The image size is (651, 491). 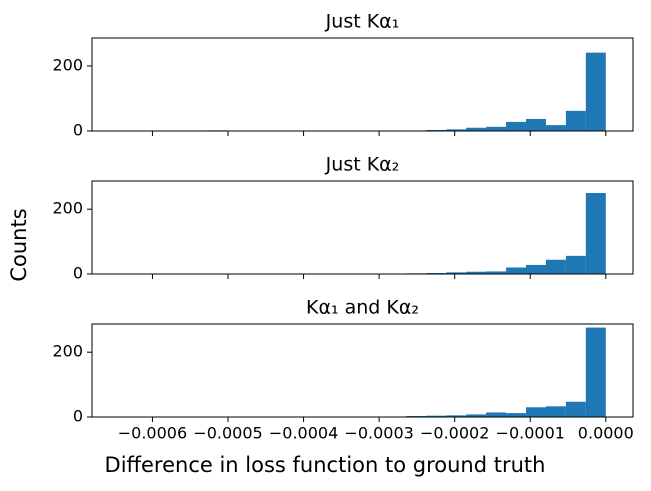 What do you see at coordinates (227, 433) in the screenshot?
I see `x-tick-label: −0.0005` at bounding box center [227, 433].